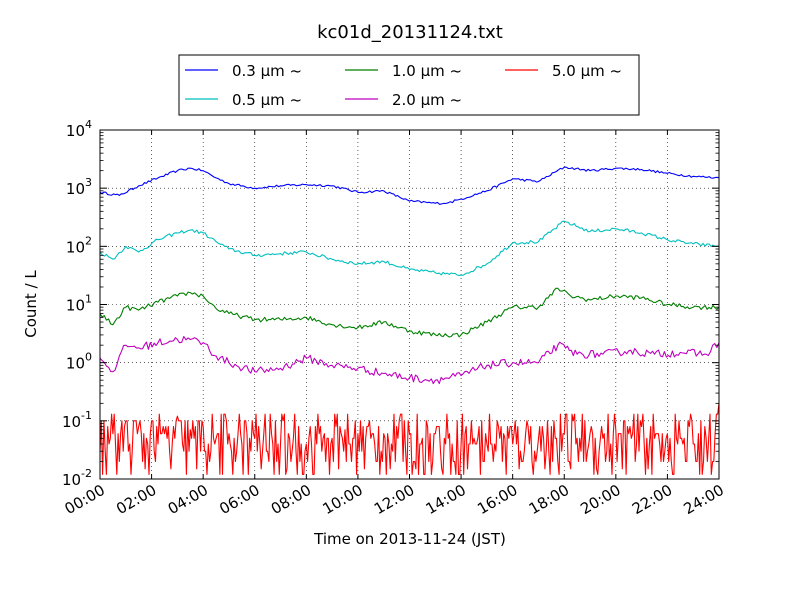 Image resolution: width=800 pixels, height=600 pixels. I want to click on y-tick-exponent: 1, so click(88, 299).